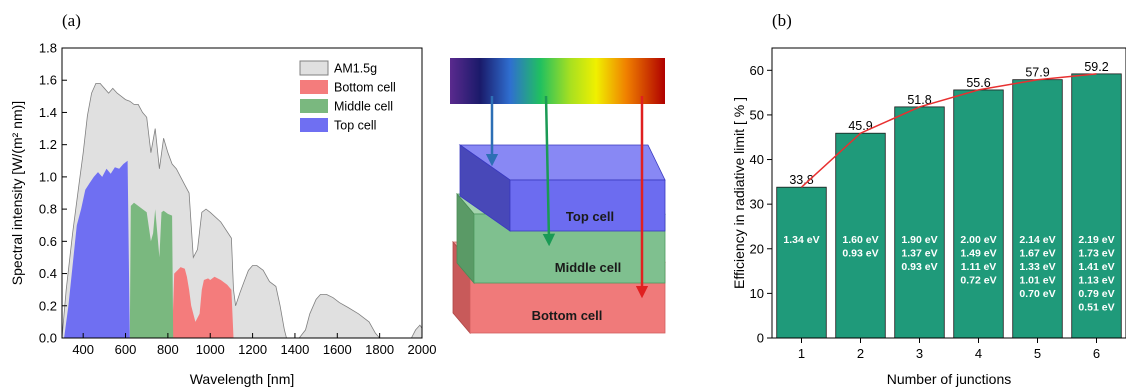 This screenshot has height=389, width=1126. What do you see at coordinates (168, 349) in the screenshot?
I see `x-tick-label: 800` at bounding box center [168, 349].